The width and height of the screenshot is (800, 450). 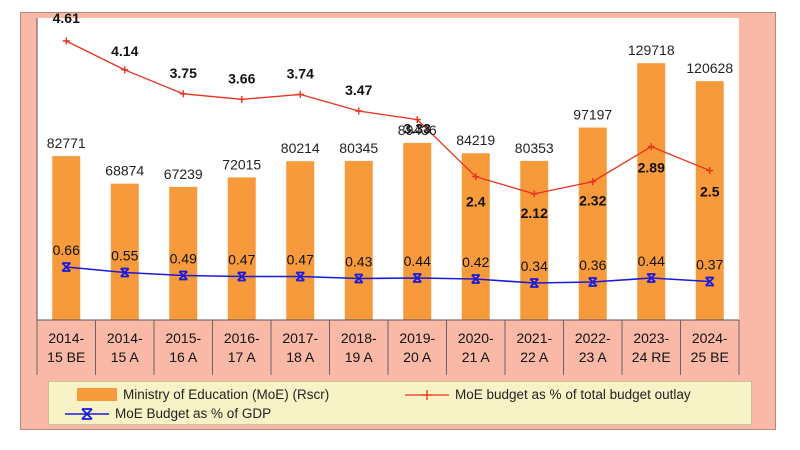 I want to click on gdp-pct-label: 0.66, so click(x=66, y=250).